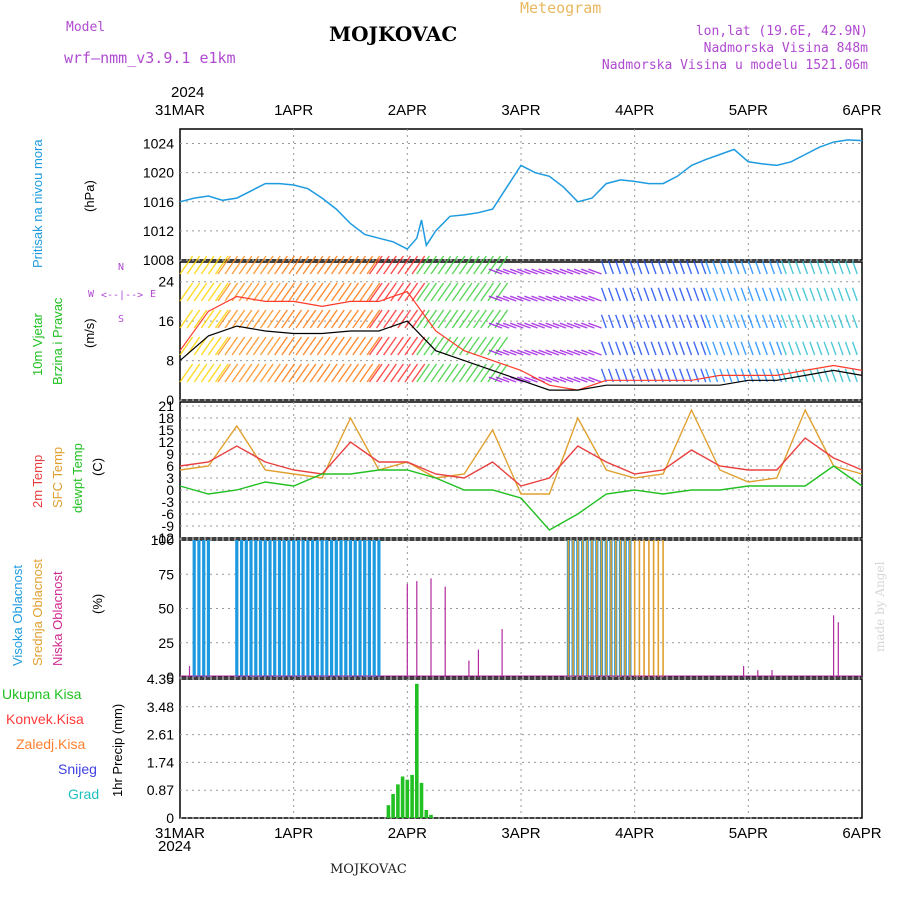 This screenshot has height=900, width=900. What do you see at coordinates (166, 442) in the screenshot?
I see `temperature-ytick-label: 12` at bounding box center [166, 442].